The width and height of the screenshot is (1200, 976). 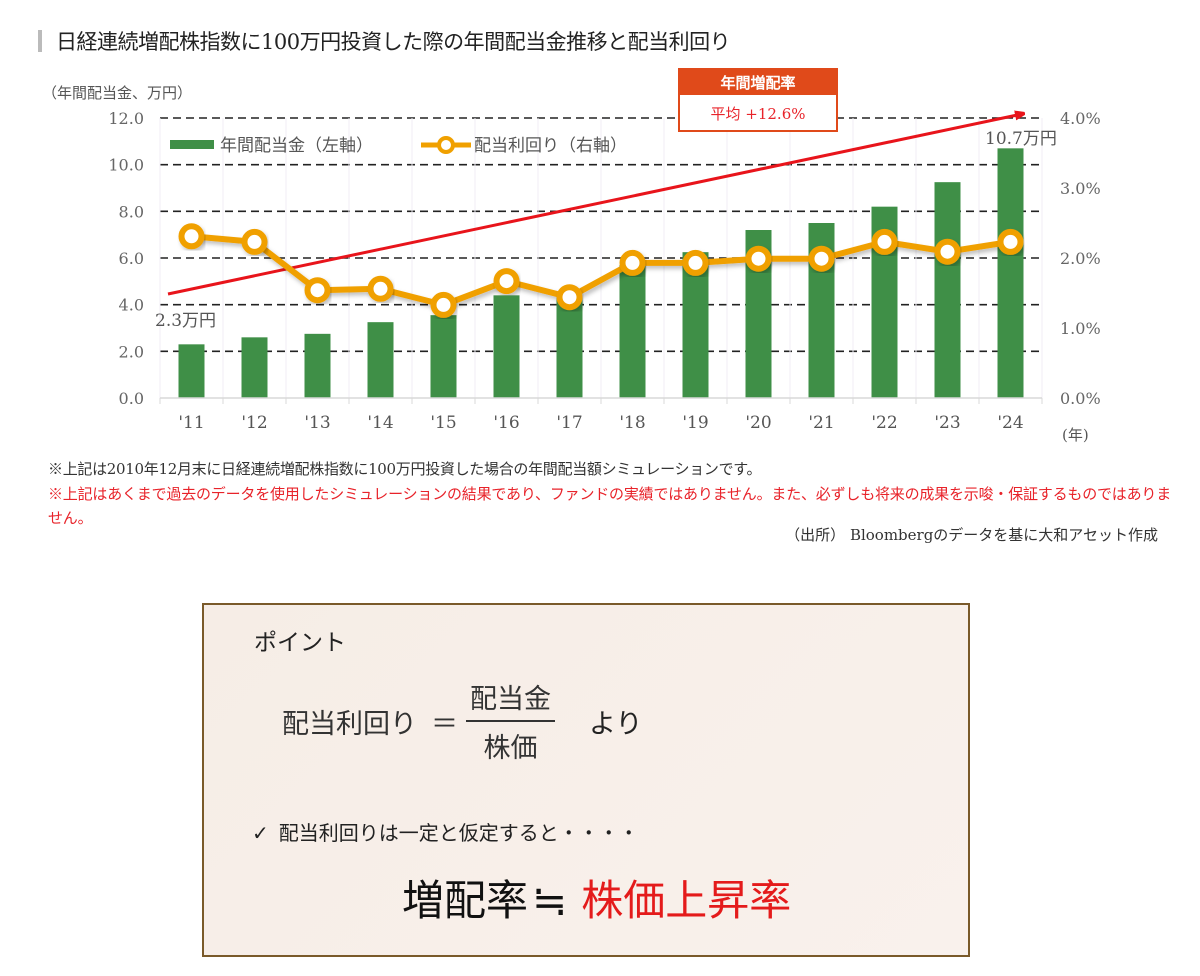 What do you see at coordinates (758, 114) in the screenshot?
I see `callout-value: 平均 +12.6%` at bounding box center [758, 114].